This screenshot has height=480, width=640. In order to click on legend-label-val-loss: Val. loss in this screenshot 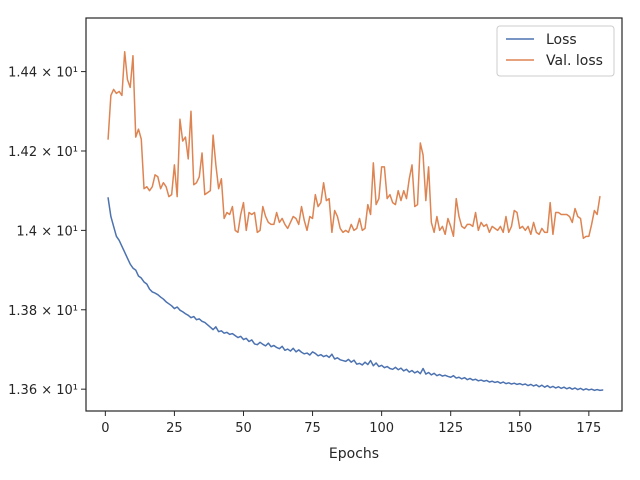, I will do `click(574, 61)`.